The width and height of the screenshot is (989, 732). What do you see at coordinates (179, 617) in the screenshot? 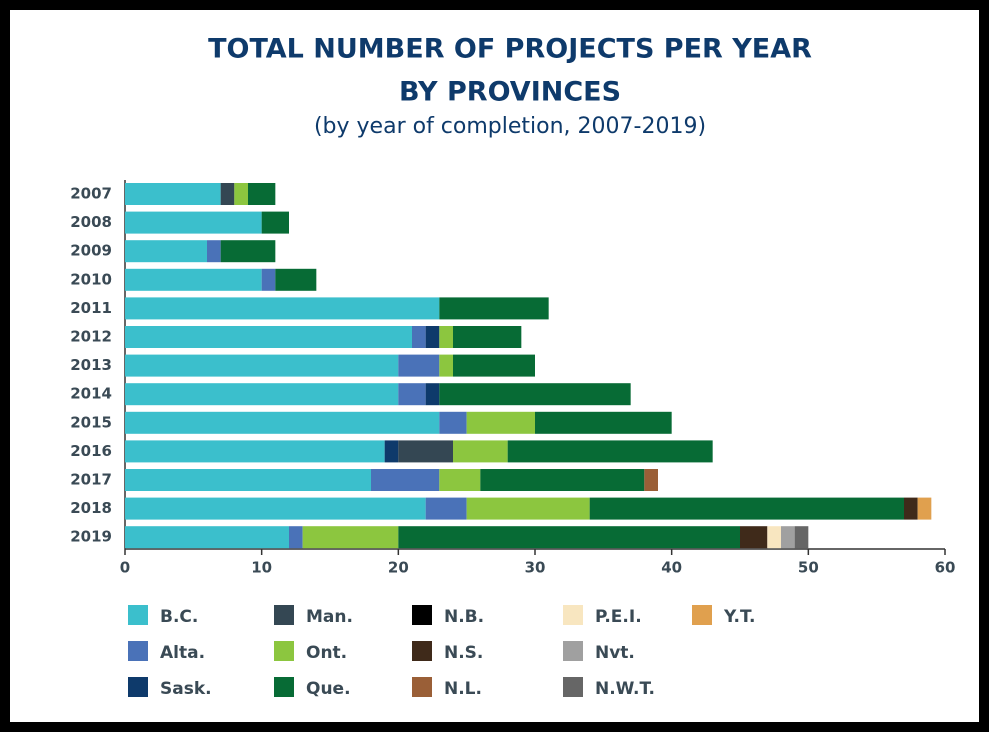
I see `legend-label: B.C.` at bounding box center [179, 617].